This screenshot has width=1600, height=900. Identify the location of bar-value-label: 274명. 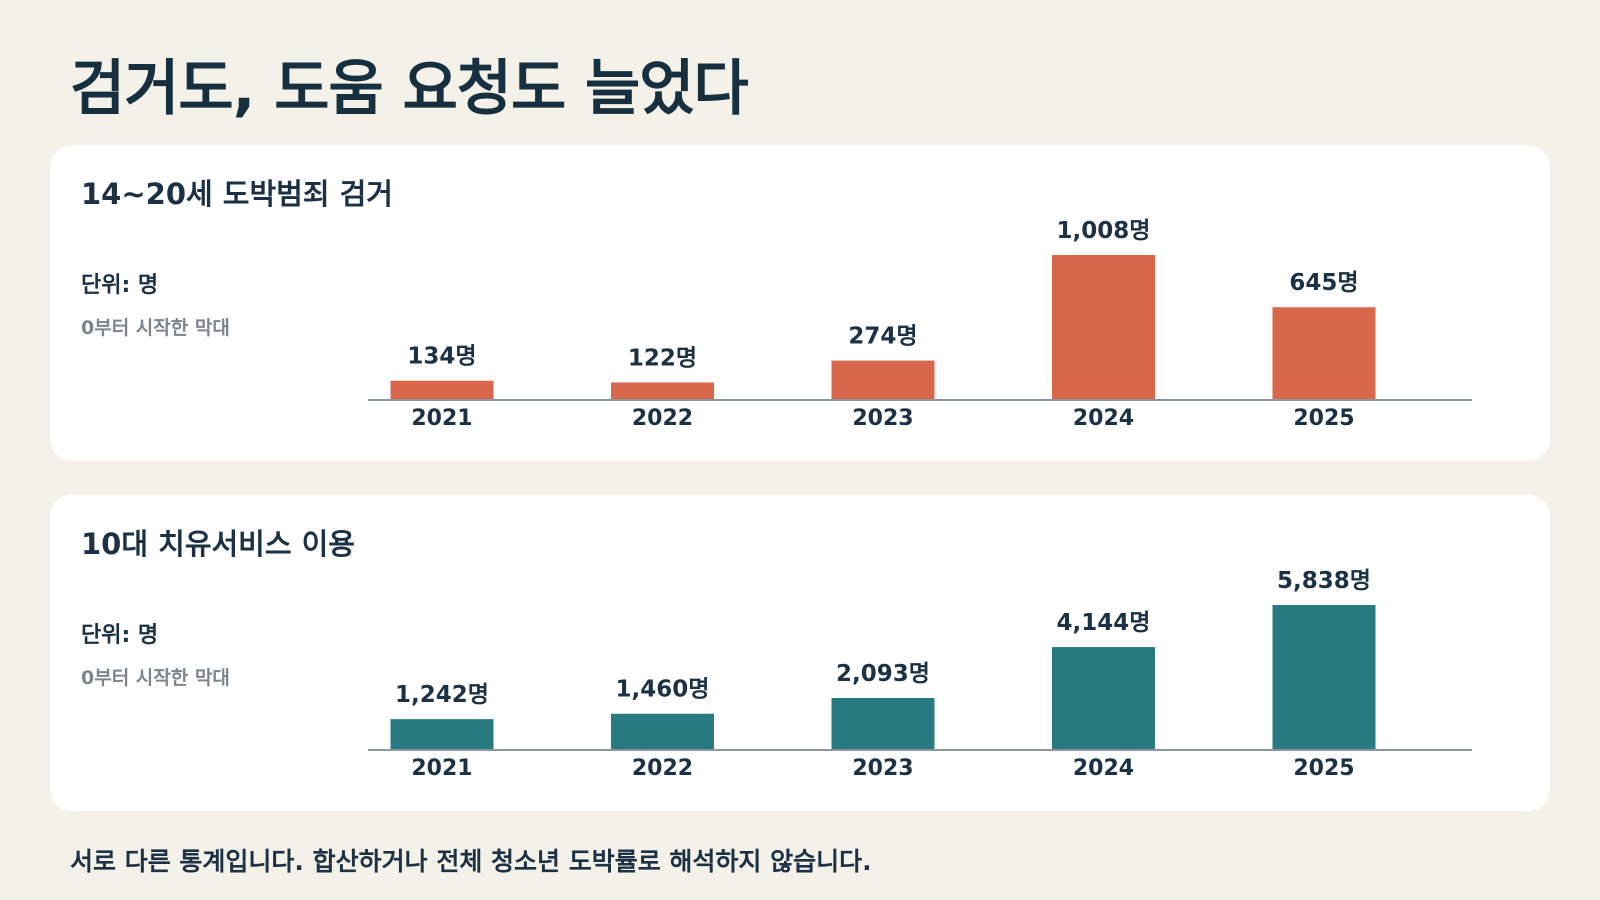
(882, 337).